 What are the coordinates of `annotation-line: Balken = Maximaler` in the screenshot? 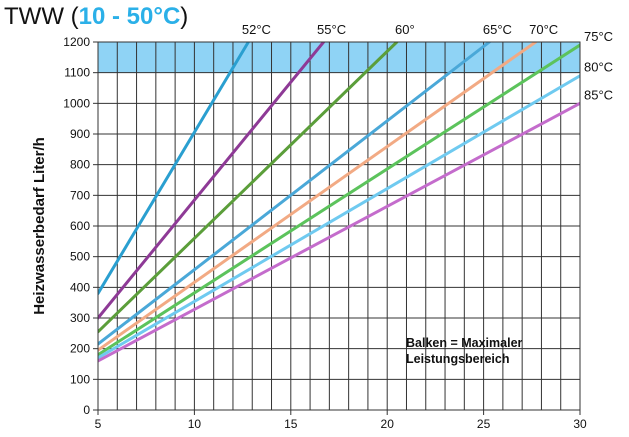 It's located at (464, 343).